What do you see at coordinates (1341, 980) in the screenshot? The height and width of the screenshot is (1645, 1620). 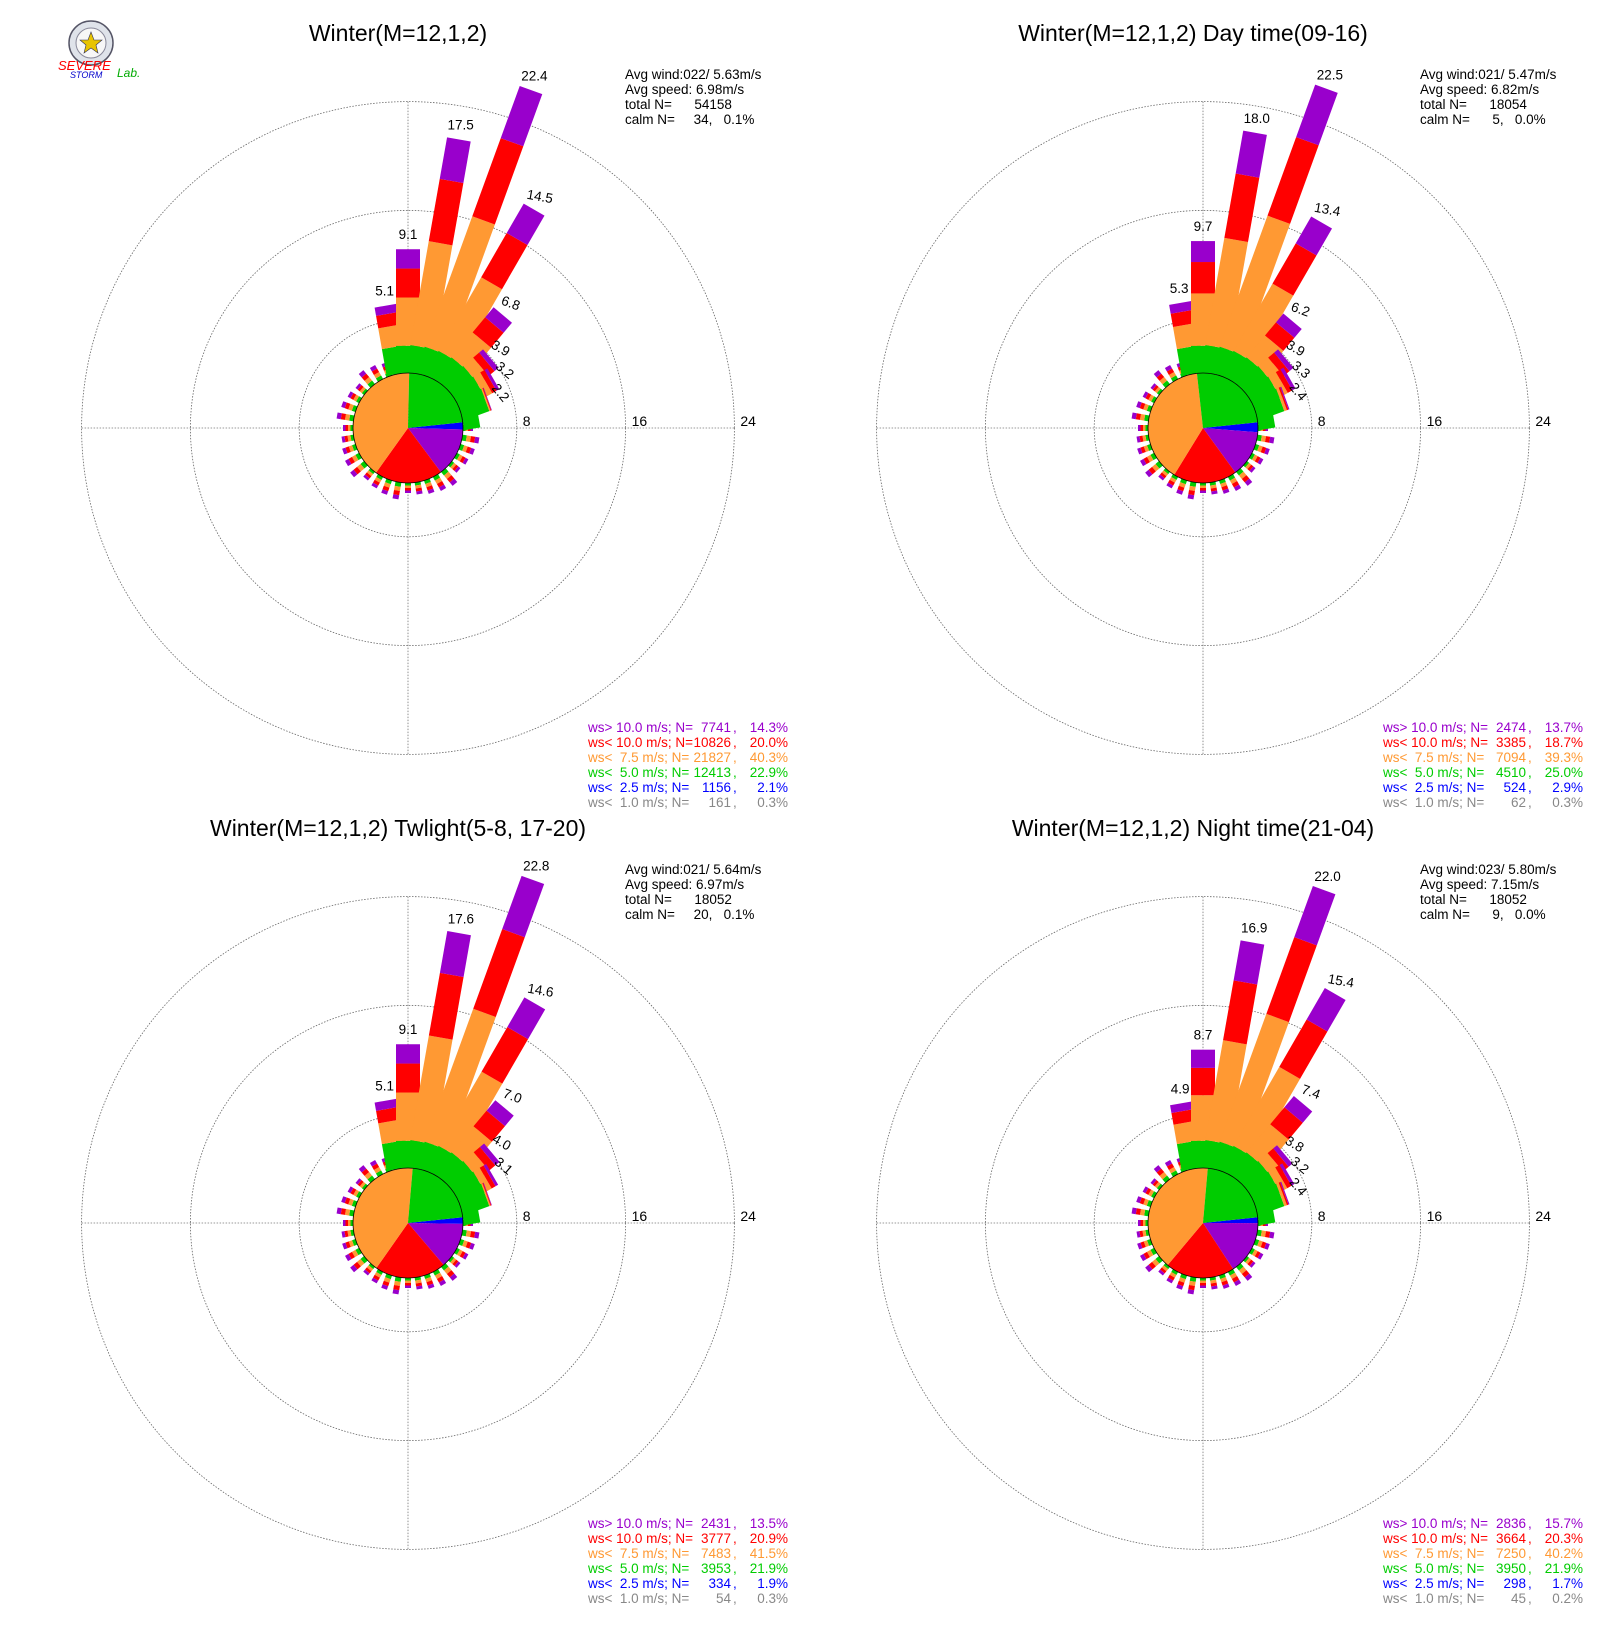 I see `bar-label-3: 15.4` at bounding box center [1341, 980].